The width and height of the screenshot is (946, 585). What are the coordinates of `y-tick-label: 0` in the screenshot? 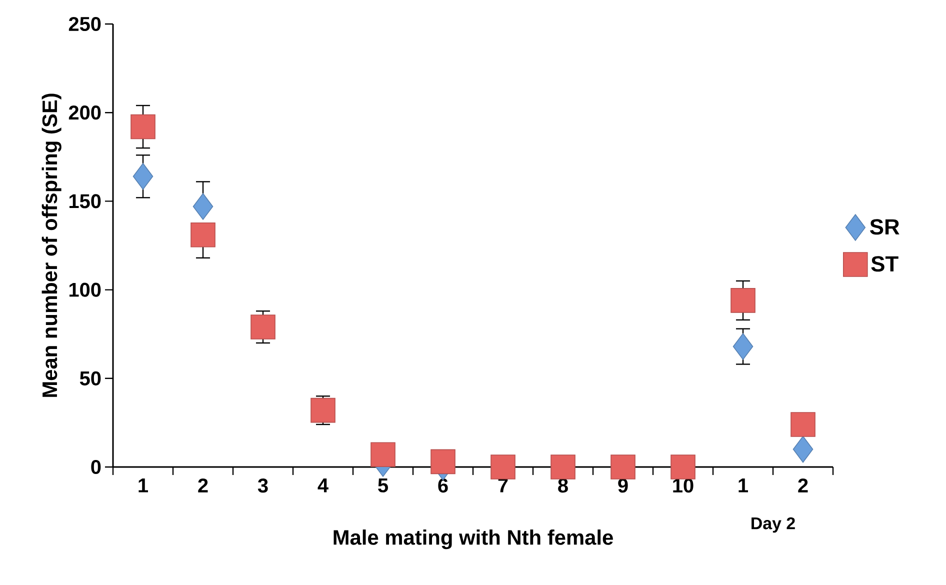 It's located at (96, 467).